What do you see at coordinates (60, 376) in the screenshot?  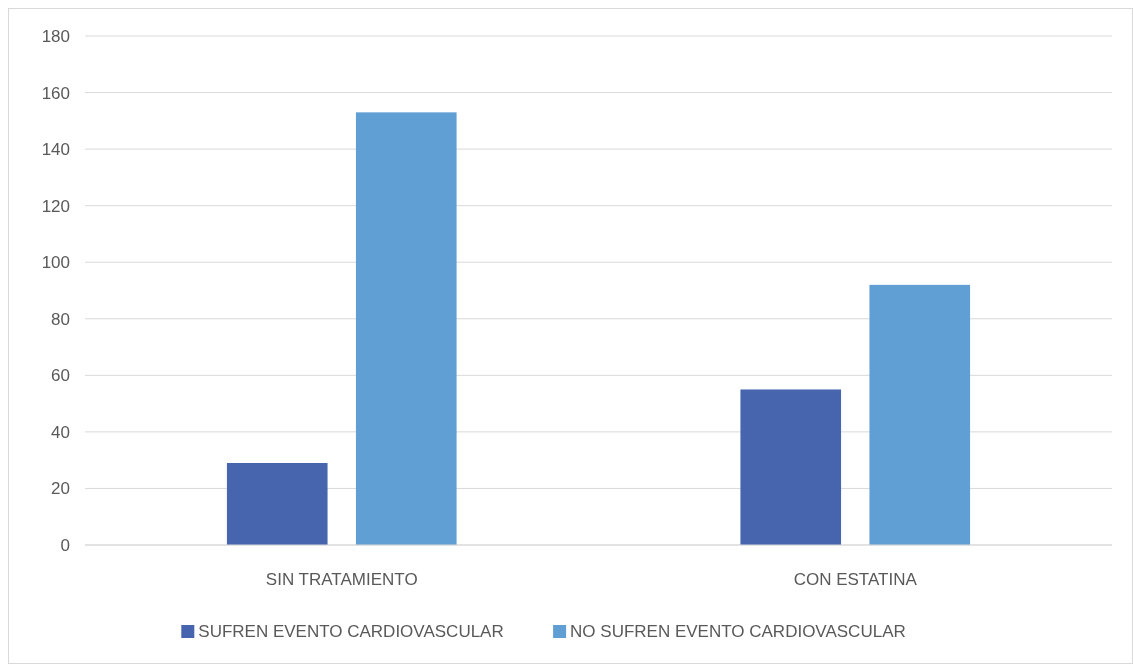 I see `y-tick-label: 60` at bounding box center [60, 376].